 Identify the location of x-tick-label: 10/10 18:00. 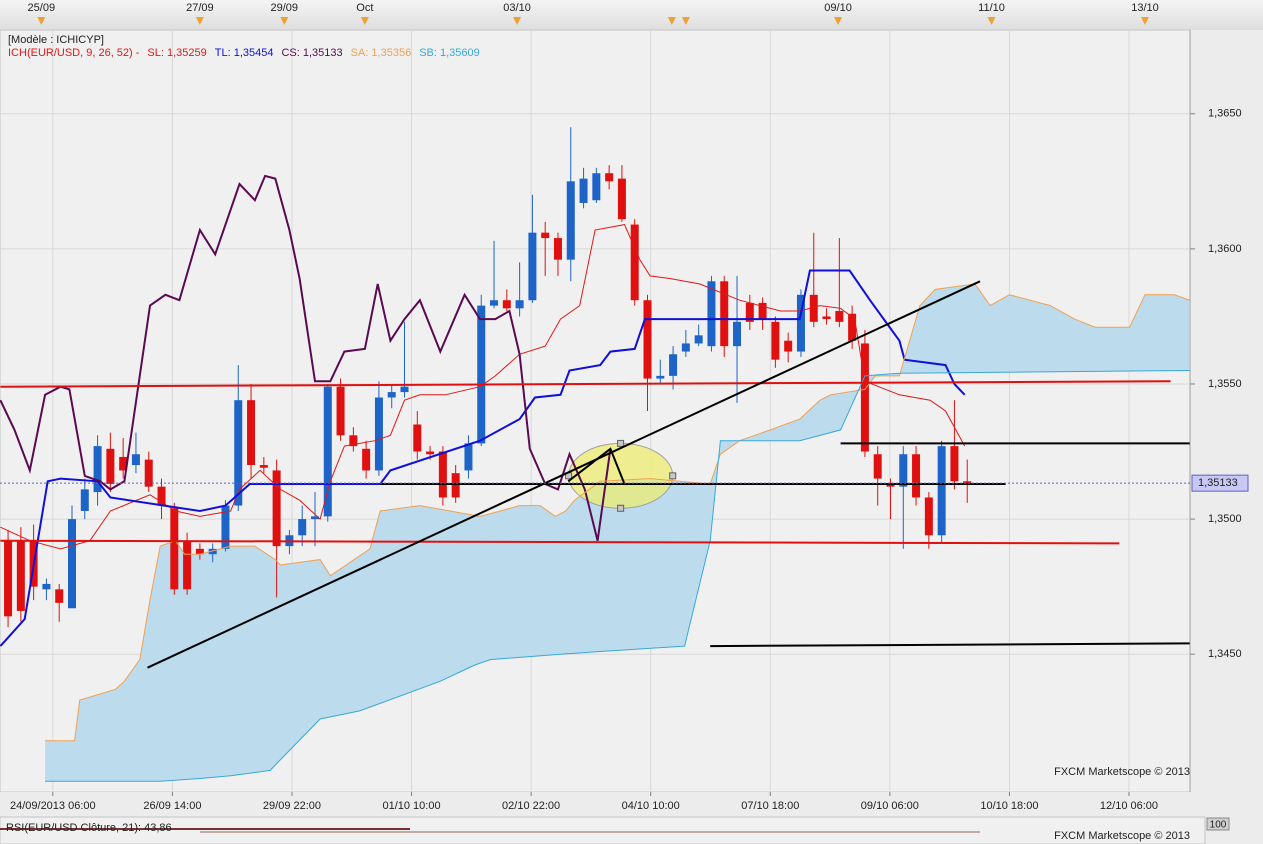
(1009, 806).